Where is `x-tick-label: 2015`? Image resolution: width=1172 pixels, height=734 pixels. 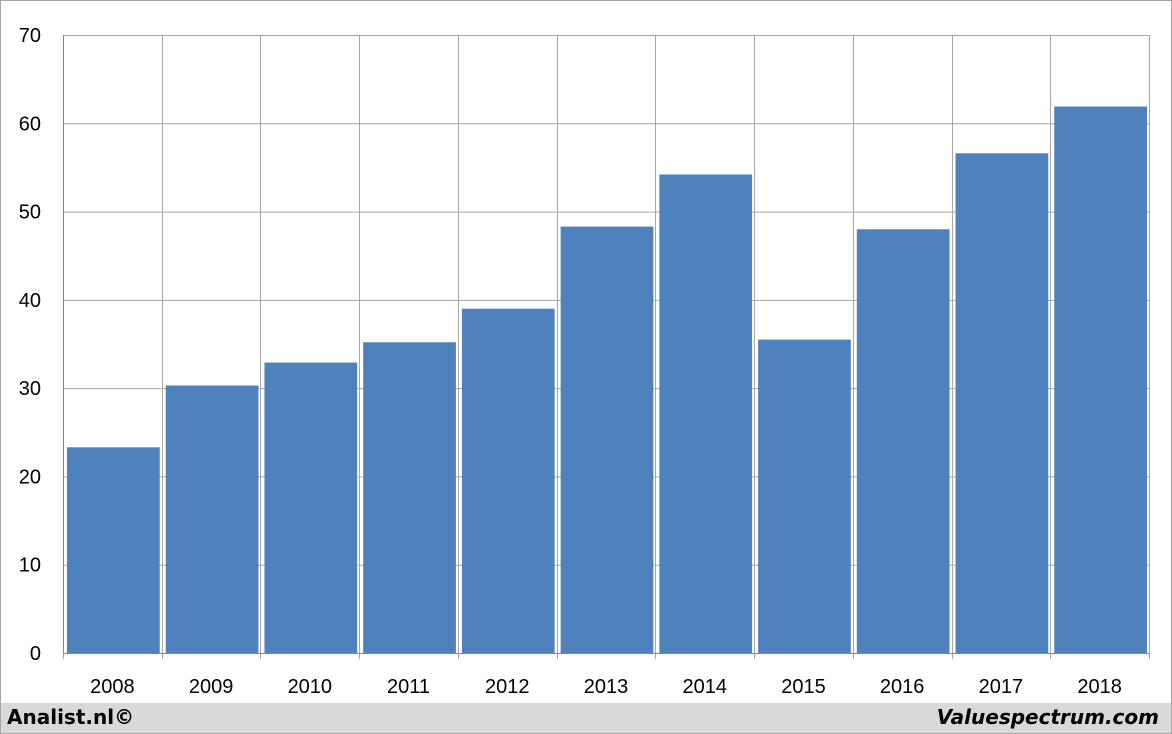 x-tick-label: 2015 is located at coordinates (803, 687).